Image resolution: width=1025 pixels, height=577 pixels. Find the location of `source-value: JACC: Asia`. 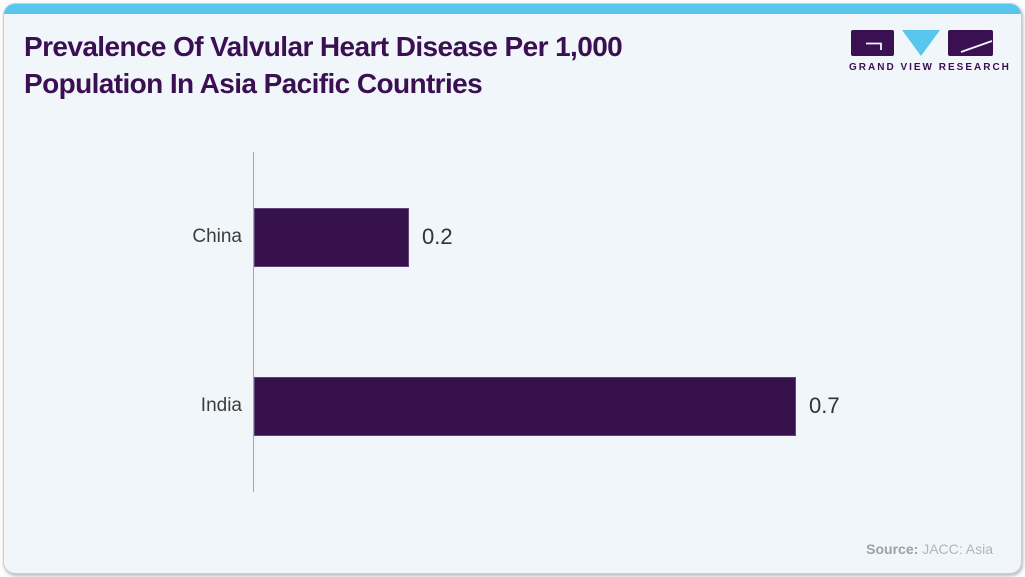

source-value: JACC: Asia is located at coordinates (957, 549).